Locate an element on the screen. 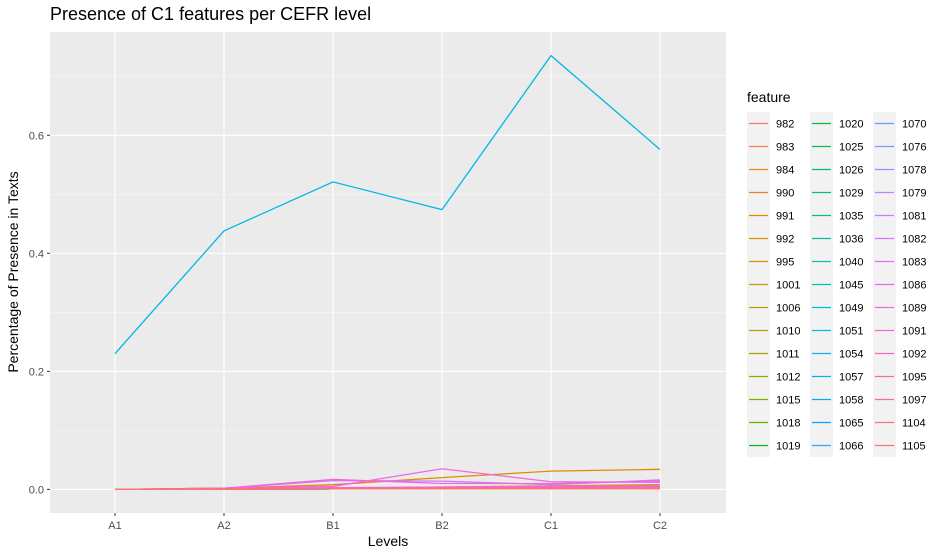 The height and width of the screenshot is (557, 944). legend-item: 1070 is located at coordinates (899, 123).